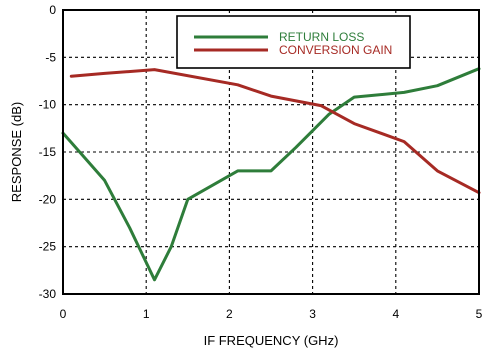  Describe the element at coordinates (16, 152) in the screenshot. I see `y-axis-label: RESPONSE (dB)` at that location.